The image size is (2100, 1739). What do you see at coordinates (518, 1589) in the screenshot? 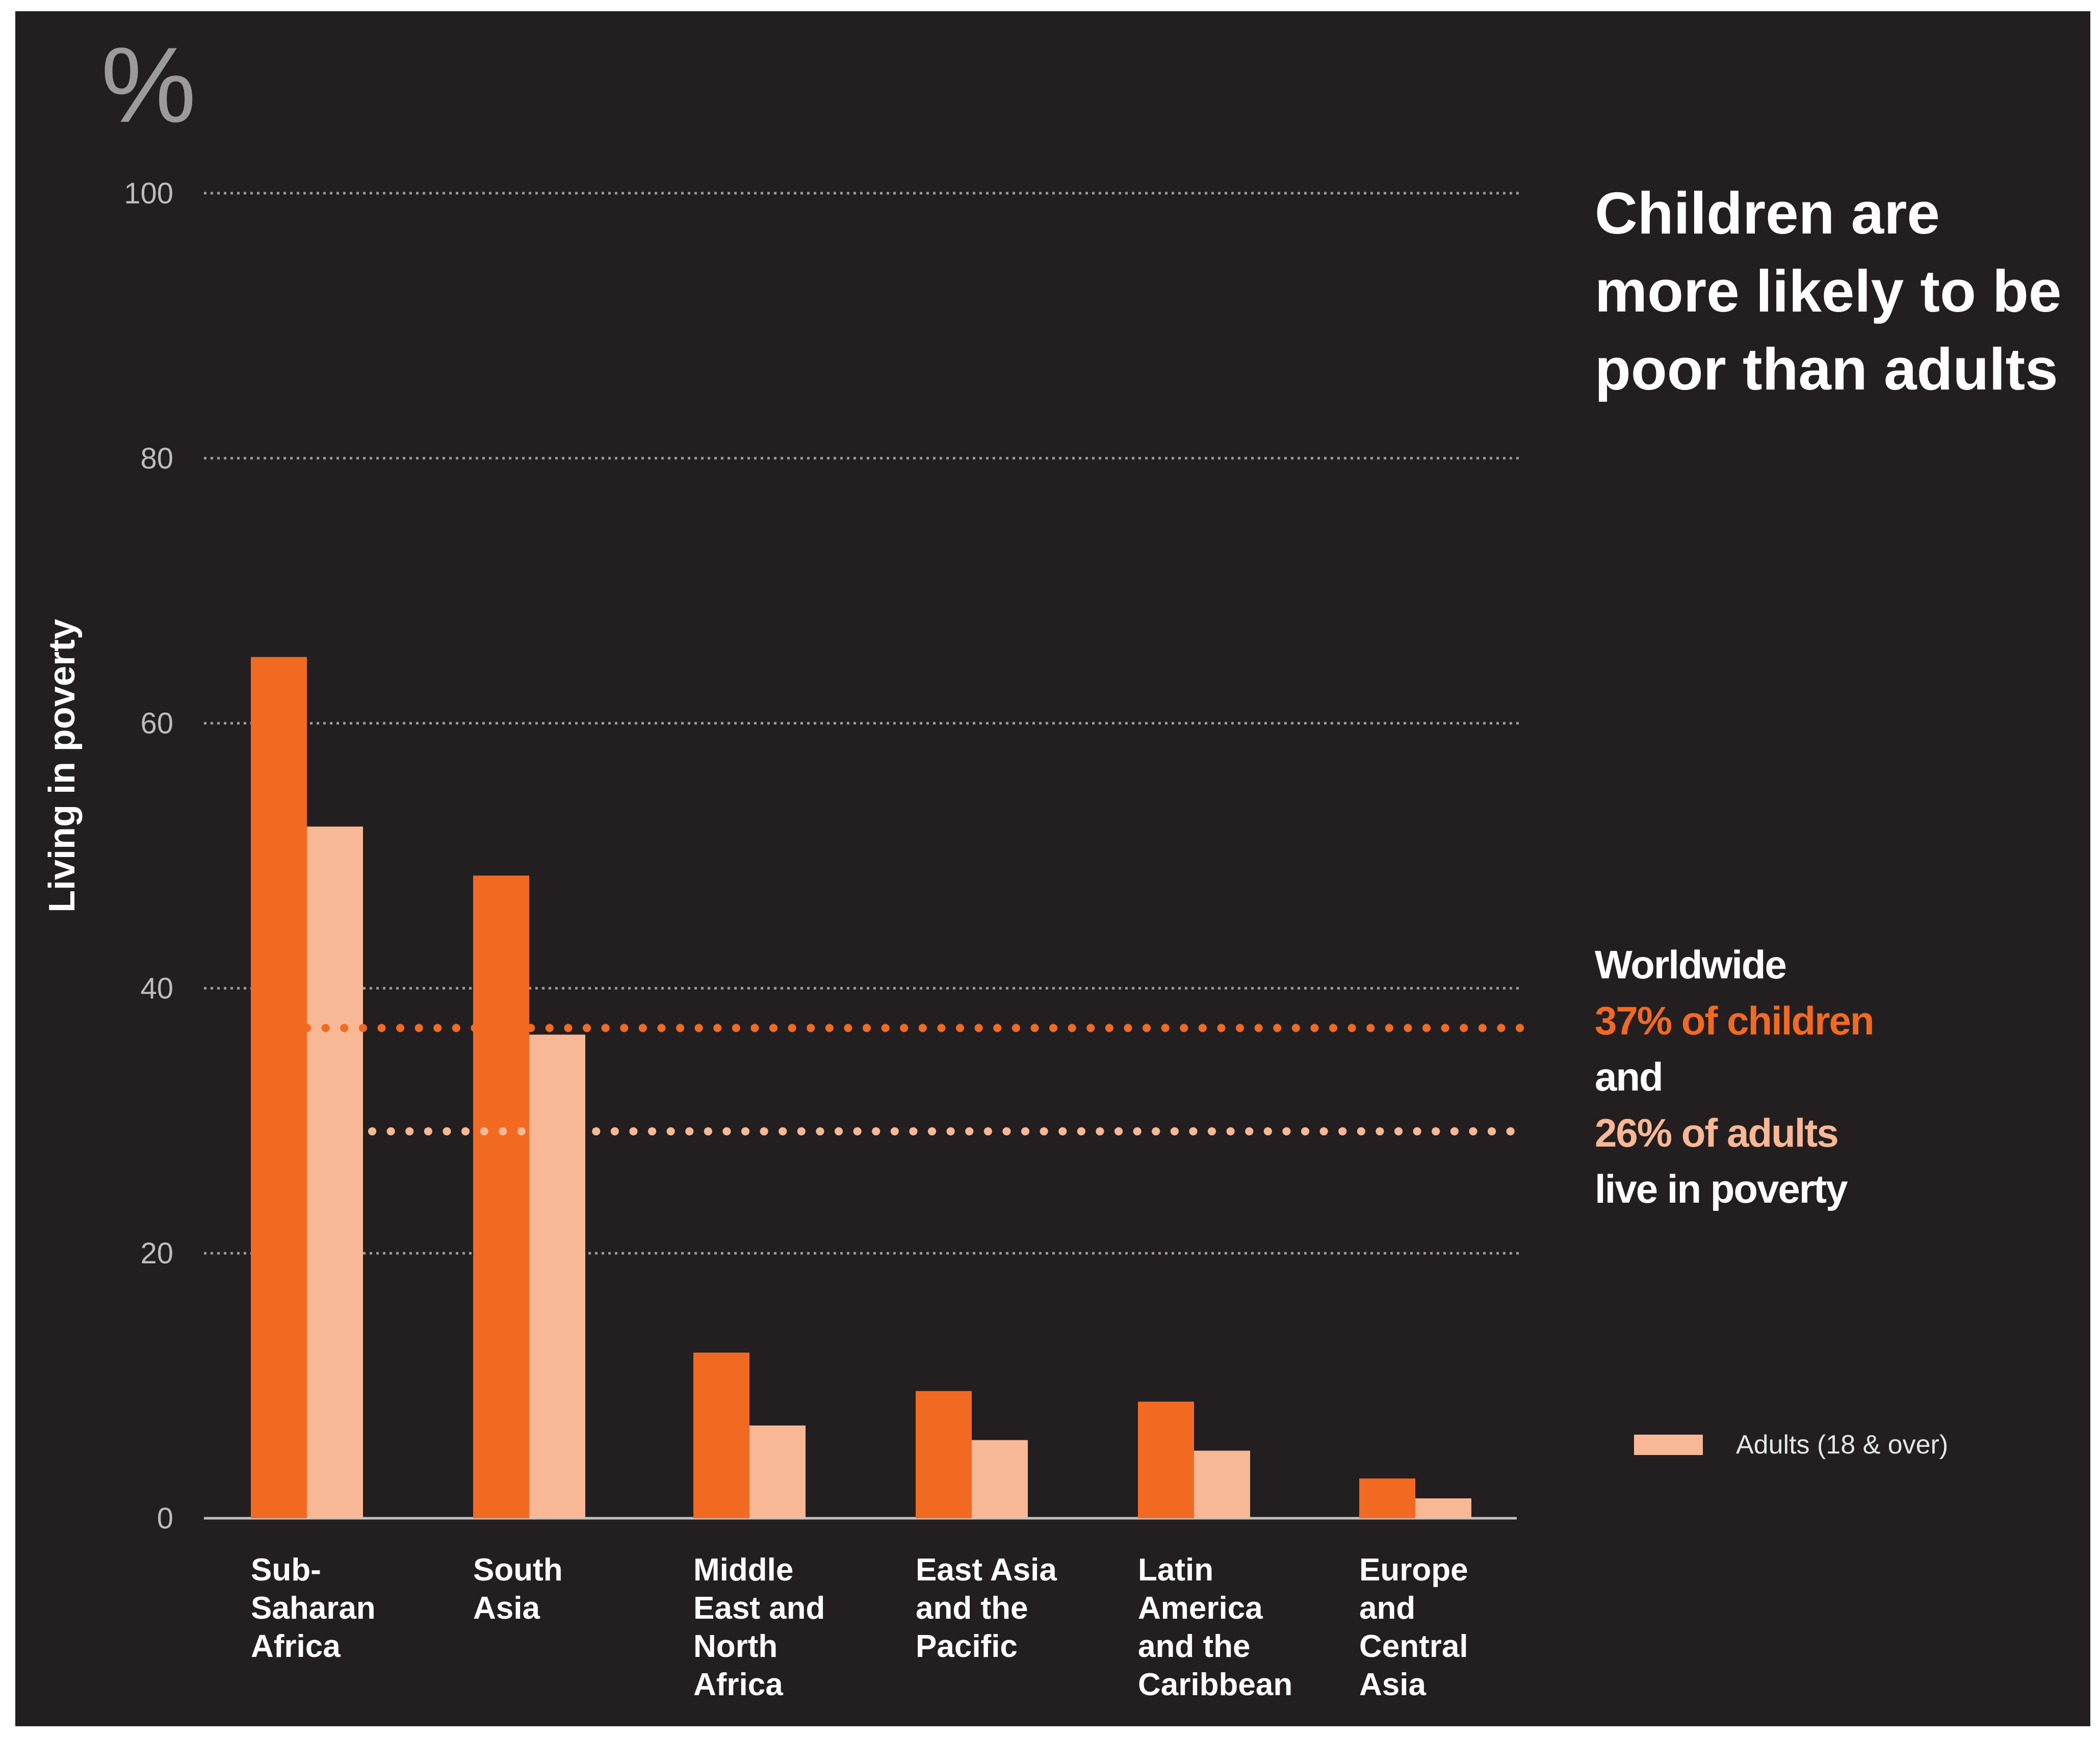
I see `category-label-1: South Asia` at bounding box center [518, 1589].